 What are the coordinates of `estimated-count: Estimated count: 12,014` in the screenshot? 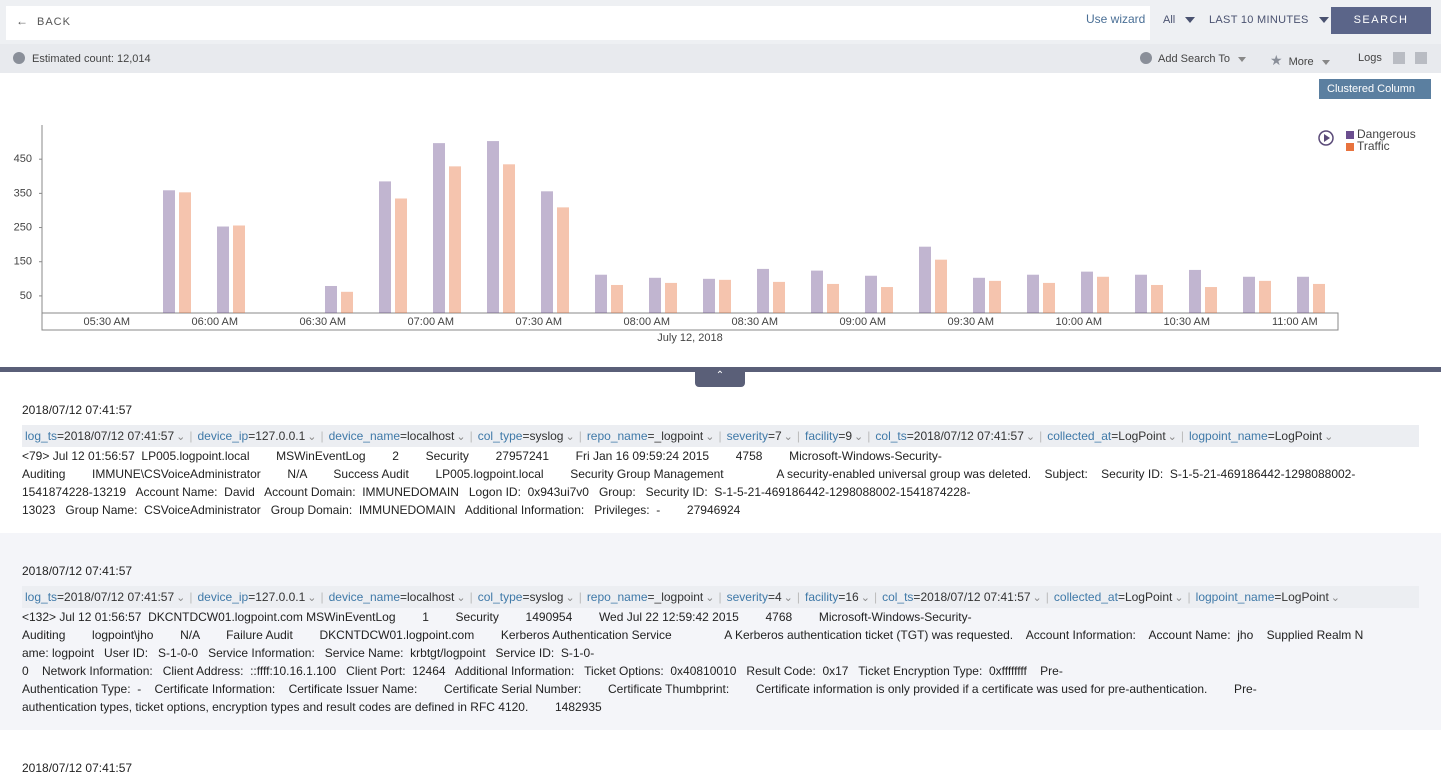 It's located at (82, 58).